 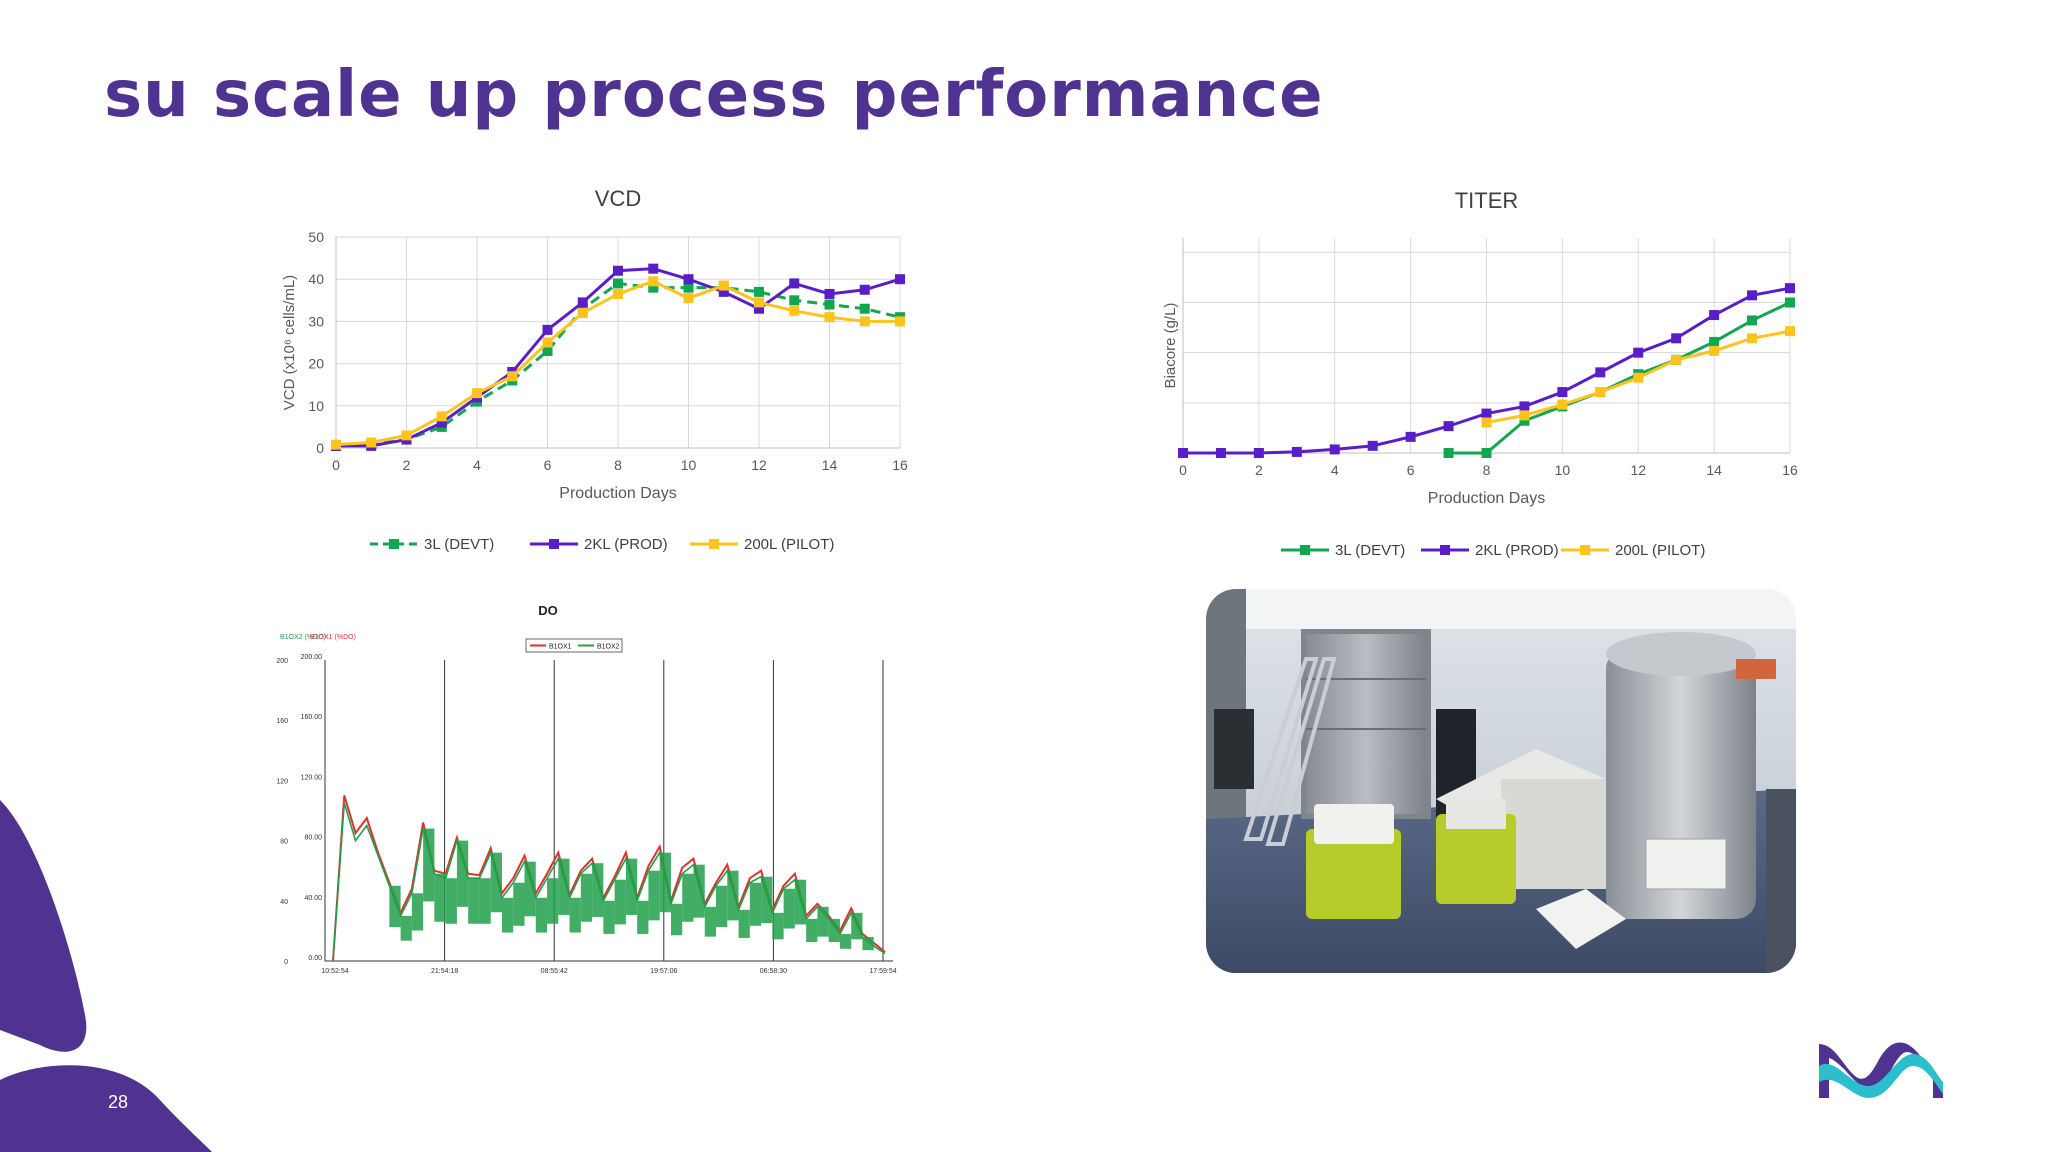 What do you see at coordinates (333, 637) in the screenshot?
I see `y-axis-label: B1OX1 (%DO)` at bounding box center [333, 637].